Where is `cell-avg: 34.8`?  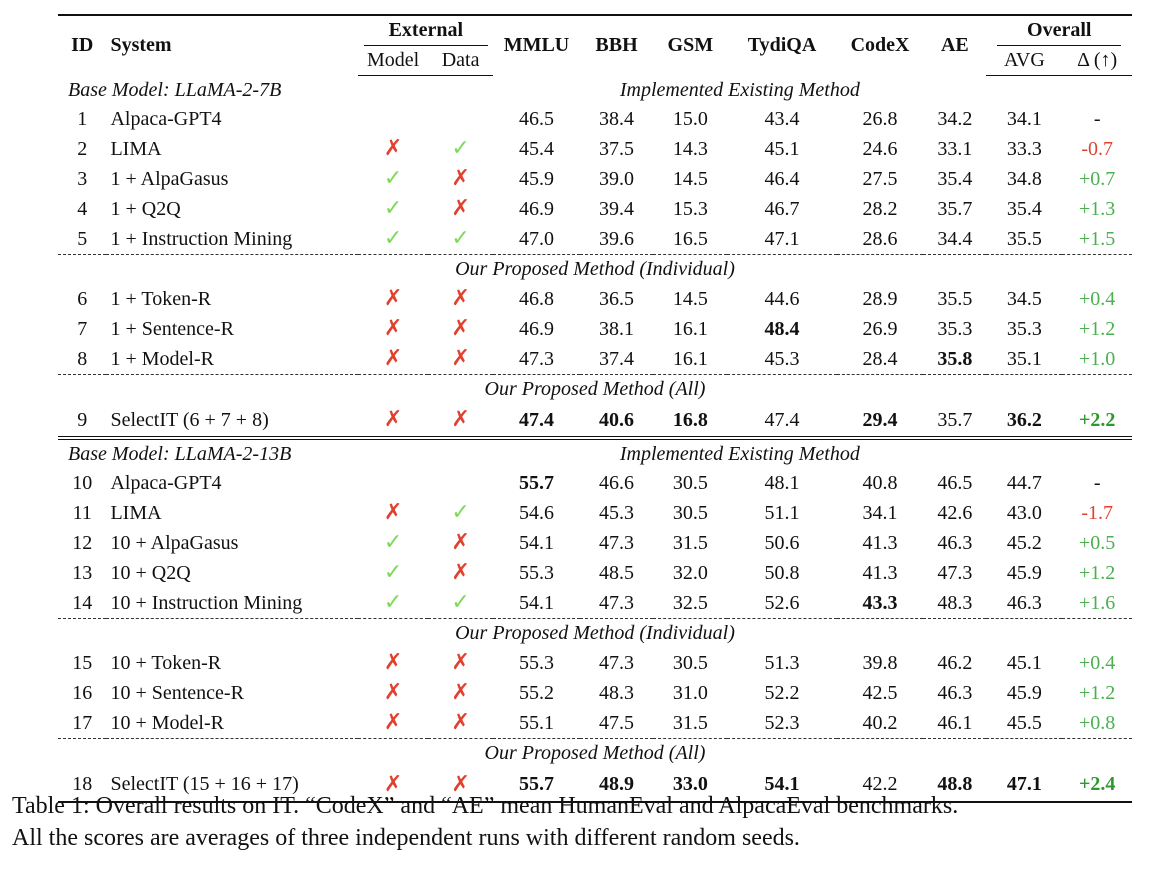
cell-avg: 34.8 is located at coordinates (1024, 178).